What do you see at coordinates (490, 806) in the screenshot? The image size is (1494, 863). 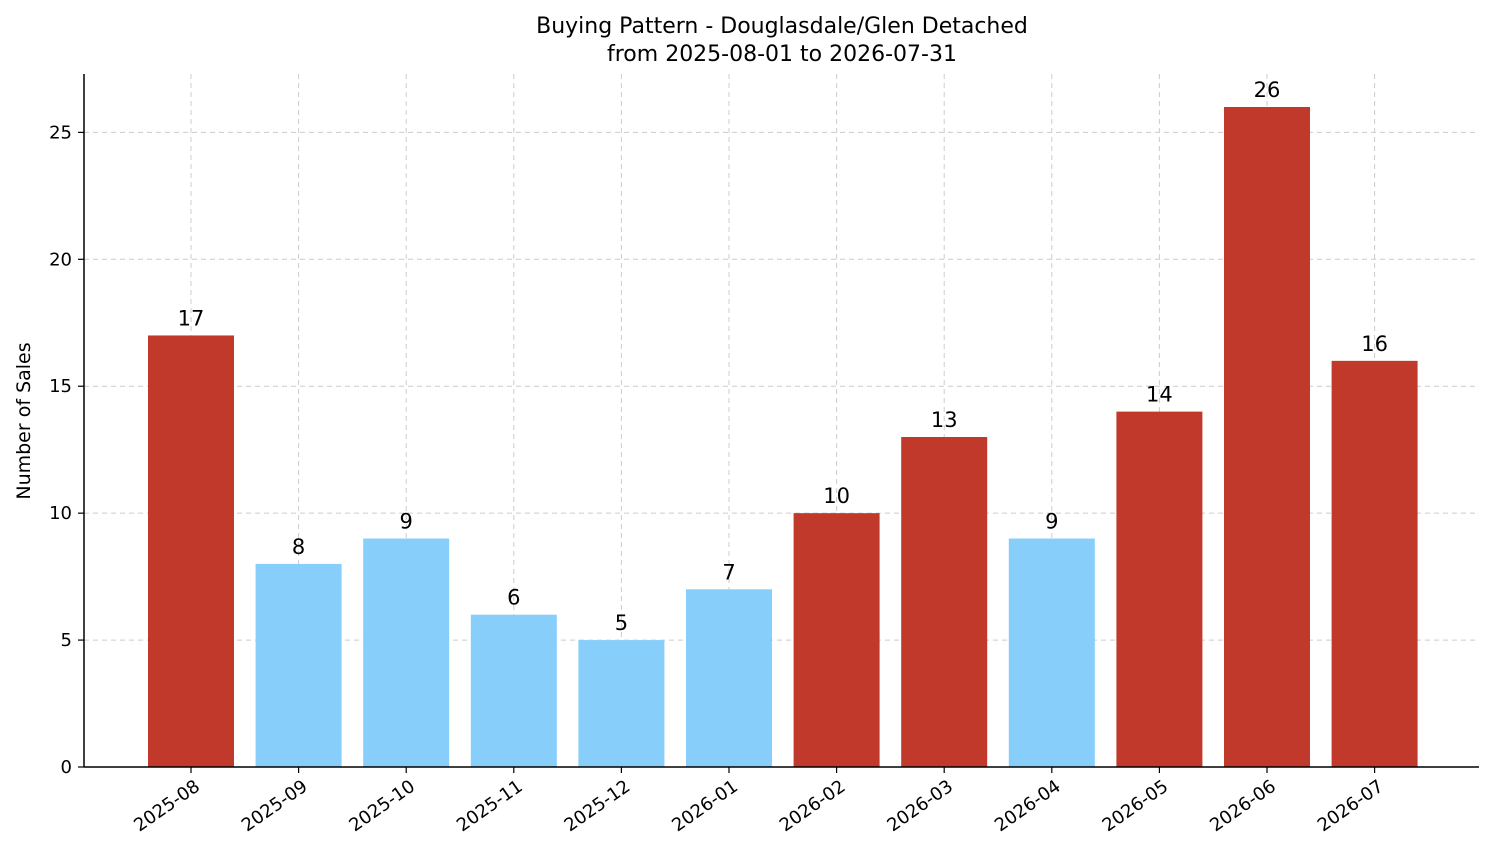 I see `x-tick-label: 2025-11` at bounding box center [490, 806].